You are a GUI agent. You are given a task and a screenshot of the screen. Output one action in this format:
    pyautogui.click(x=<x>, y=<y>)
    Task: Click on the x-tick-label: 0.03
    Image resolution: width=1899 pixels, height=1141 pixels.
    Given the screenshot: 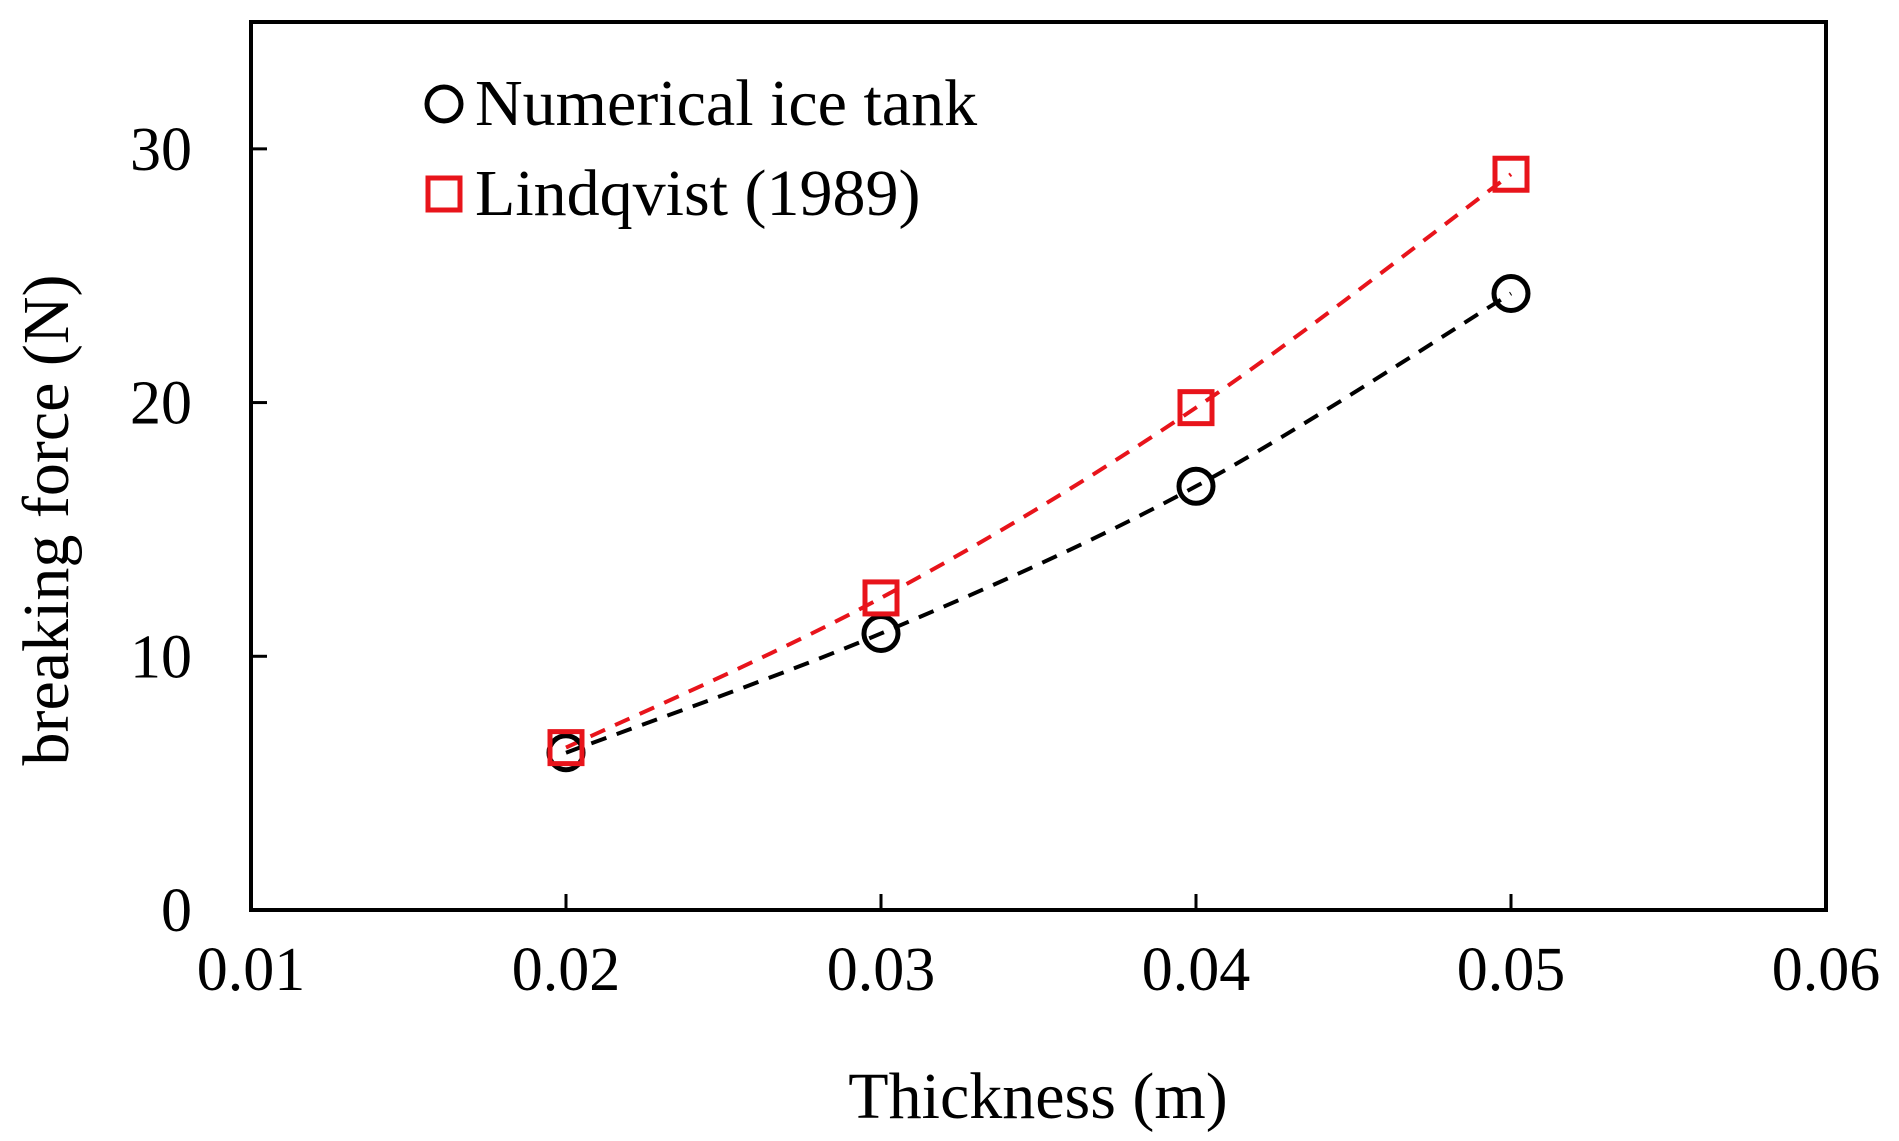 What is the action you would take?
    pyautogui.click(x=881, y=970)
    